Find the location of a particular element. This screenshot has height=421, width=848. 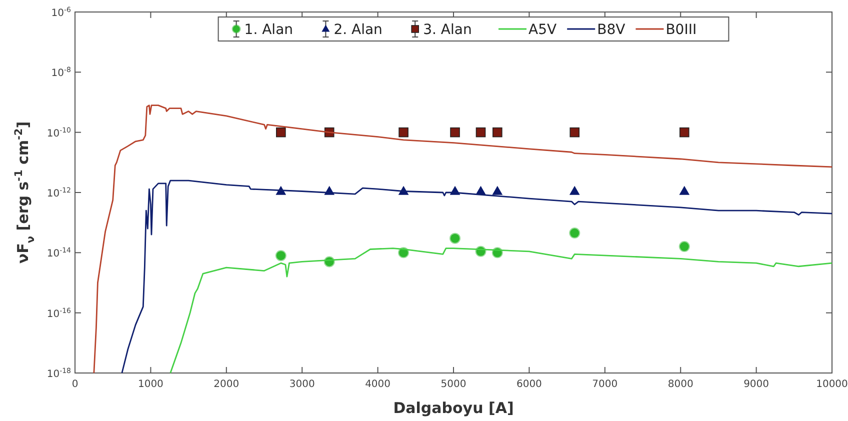

x-tick-label: 4000 is located at coordinates (378, 384).